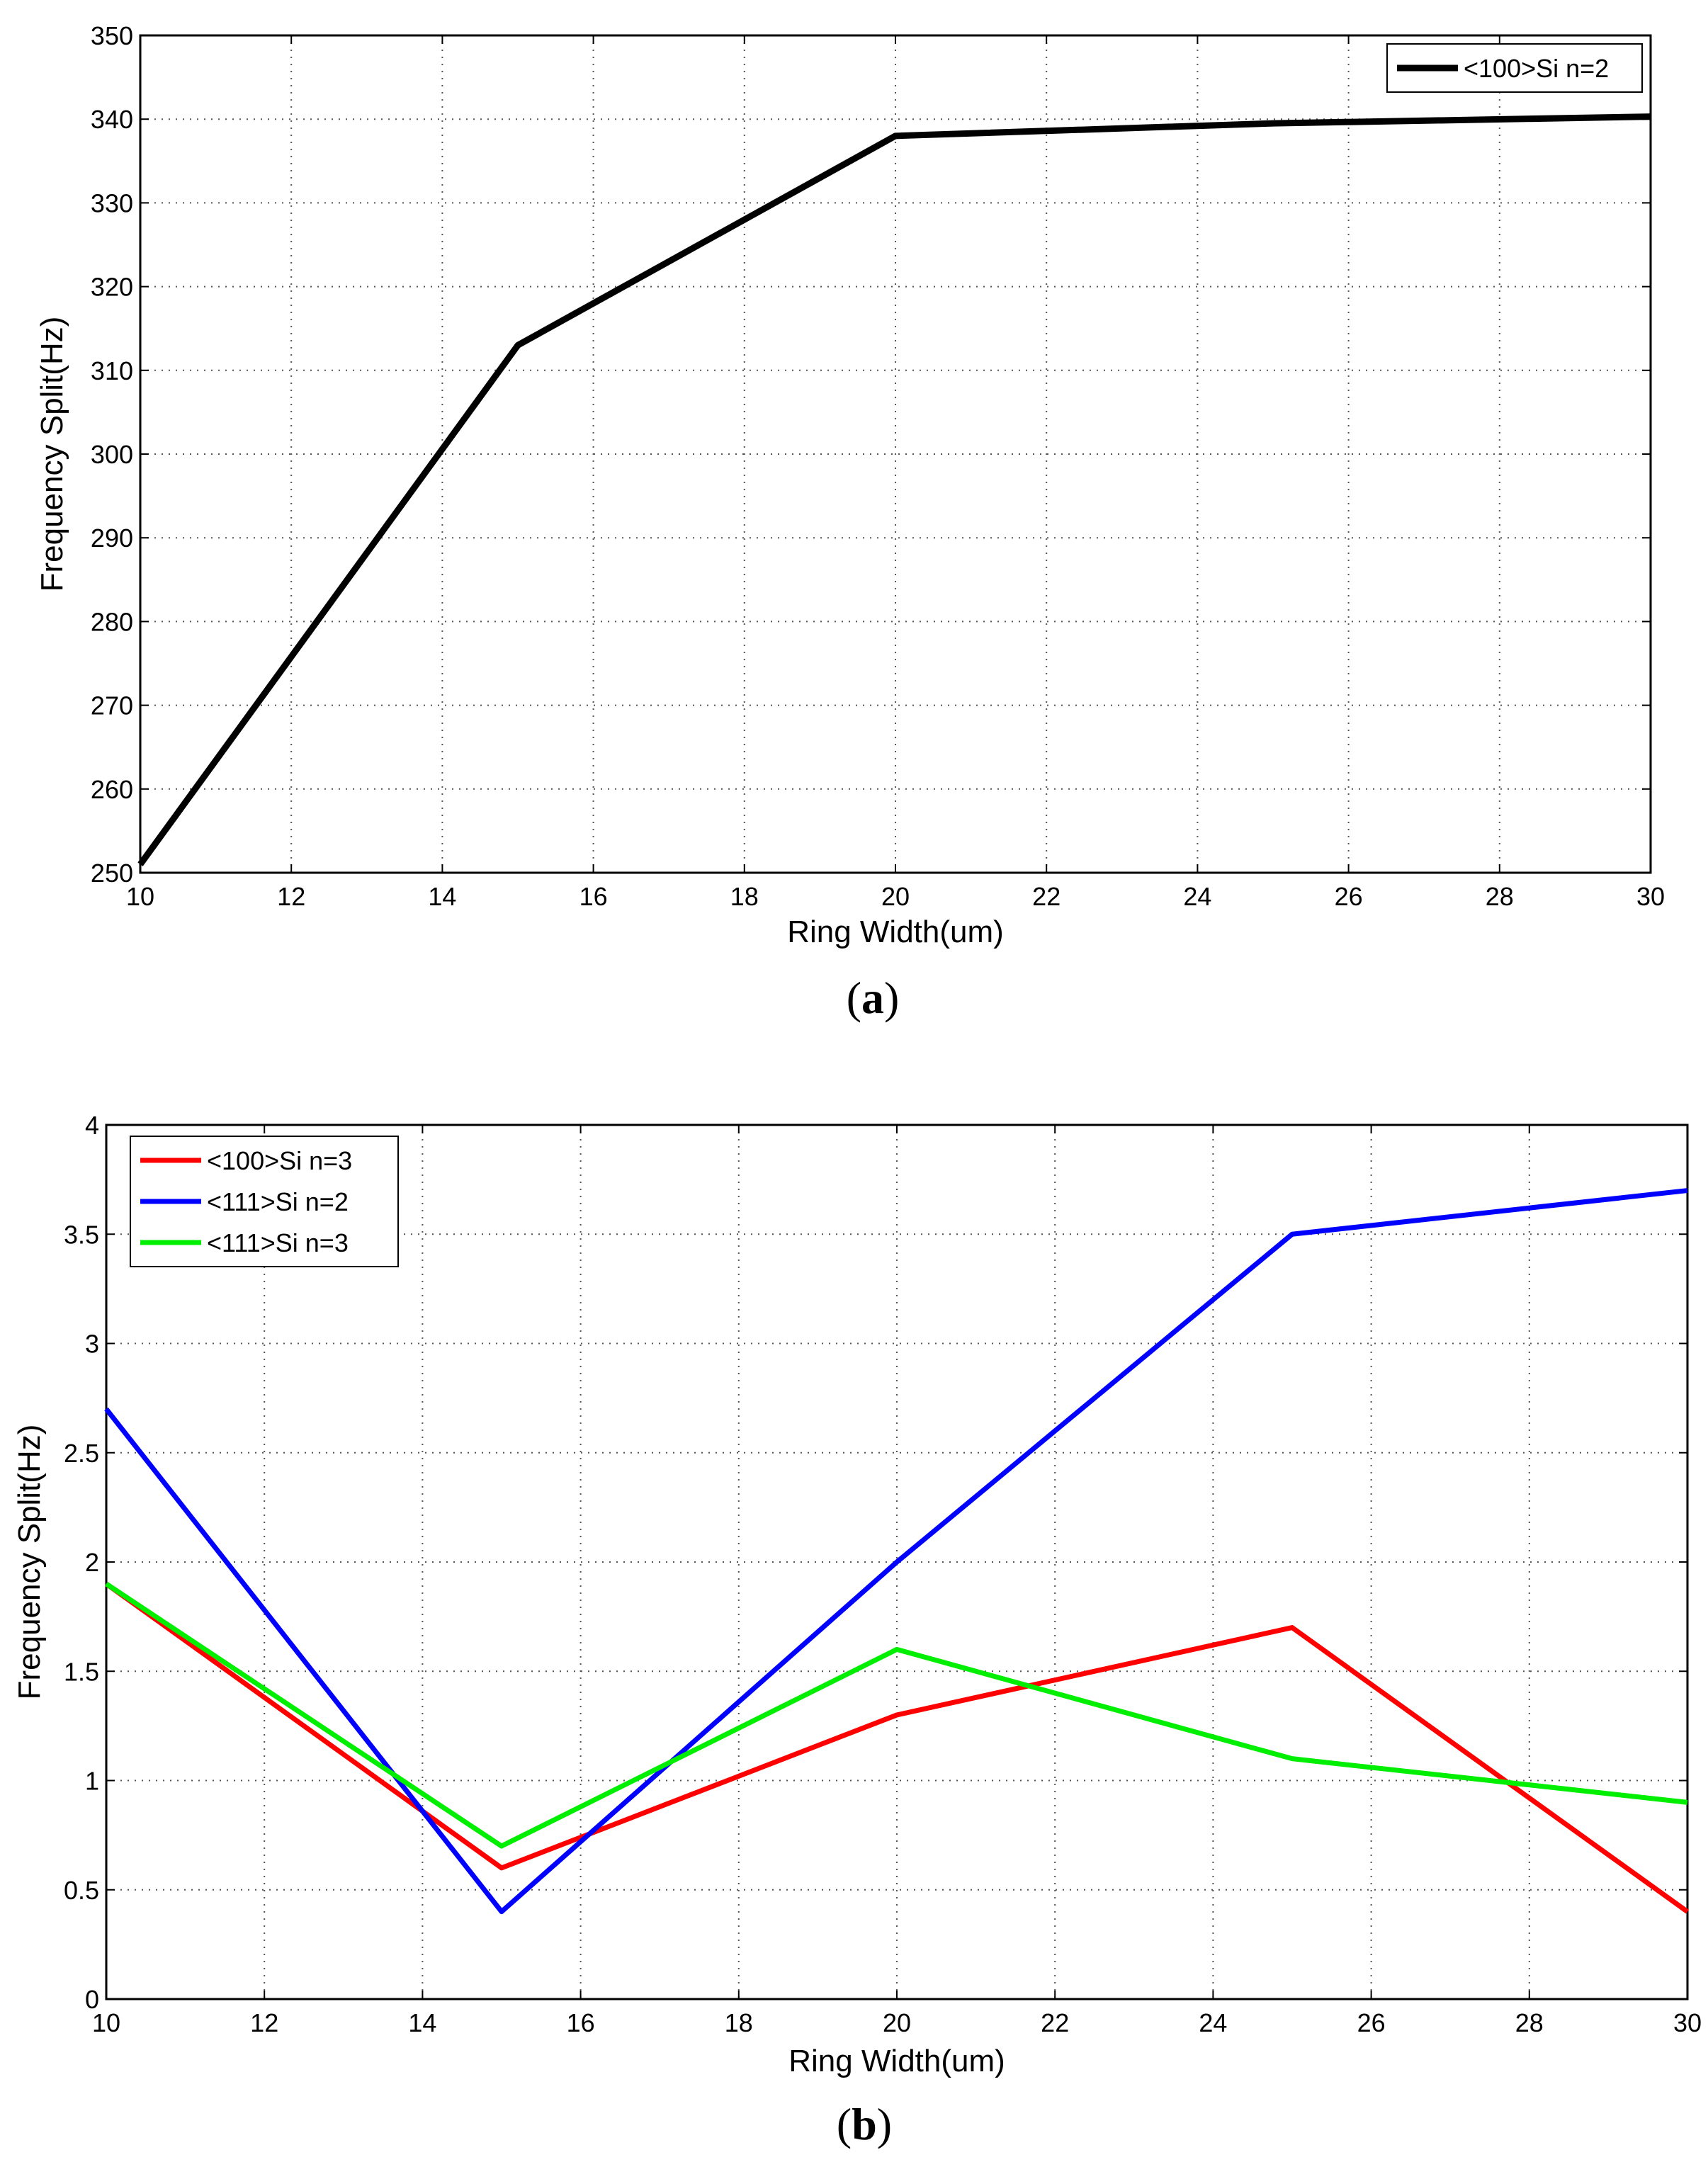 This screenshot has height=2162, width=1708. Describe the element at coordinates (278, 1242) in the screenshot. I see `legend-label-3: <111>Si n=3` at that location.